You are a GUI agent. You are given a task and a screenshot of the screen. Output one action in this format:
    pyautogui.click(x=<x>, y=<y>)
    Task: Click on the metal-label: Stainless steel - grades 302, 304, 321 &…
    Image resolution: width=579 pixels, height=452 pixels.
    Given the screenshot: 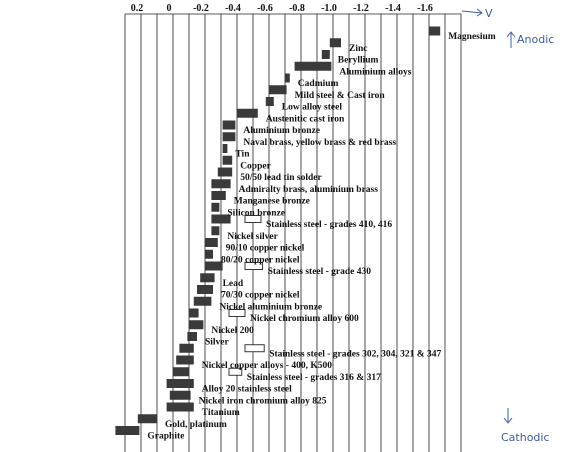 What is the action you would take?
    pyautogui.click(x=355, y=354)
    